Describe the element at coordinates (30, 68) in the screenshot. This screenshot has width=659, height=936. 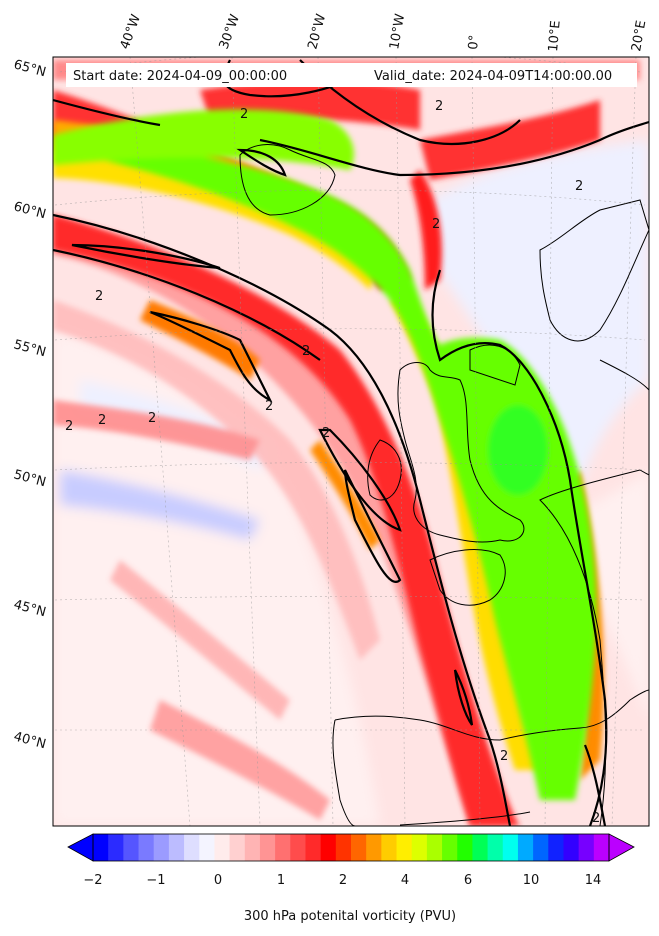
I see `lat-label: 65°N` at that location.